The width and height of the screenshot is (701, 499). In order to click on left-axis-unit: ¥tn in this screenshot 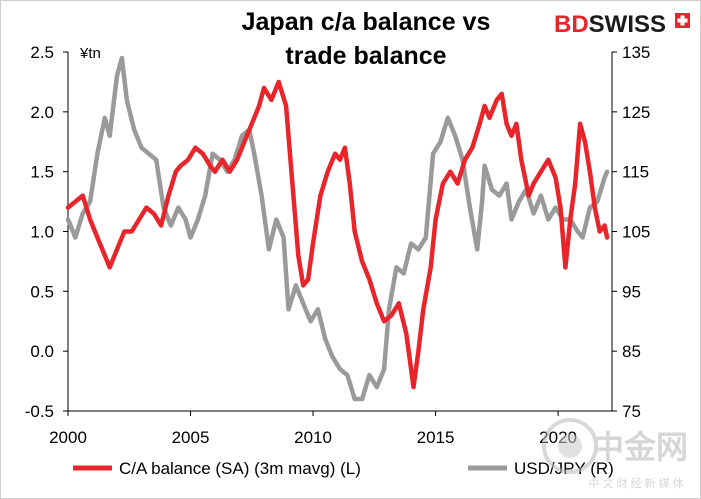, I will do `click(90, 53)`.